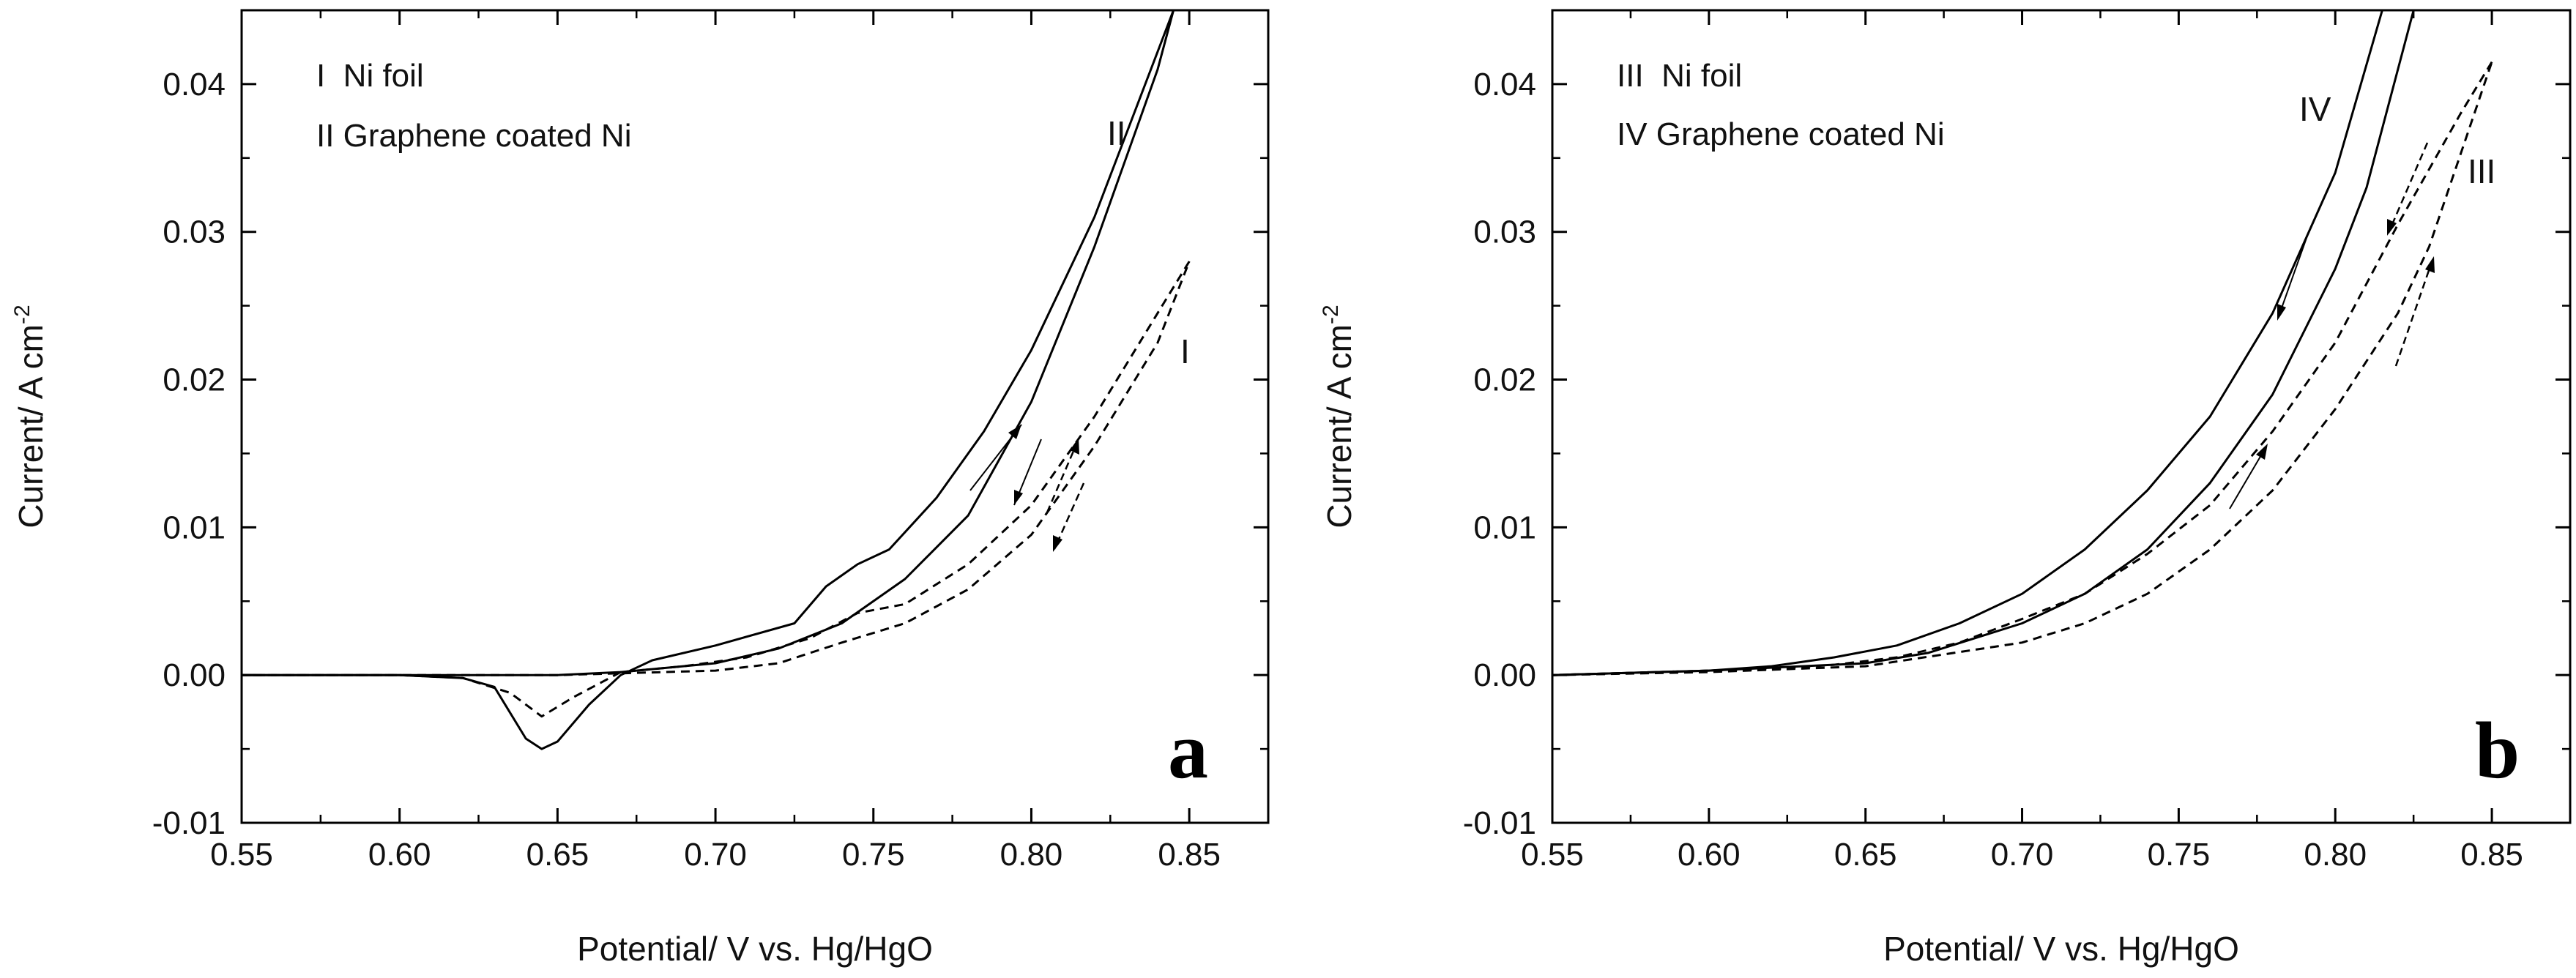 Image resolution: width=2576 pixels, height=978 pixels. I want to click on legend-item-2: II Graphene coated Ni, so click(473, 136).